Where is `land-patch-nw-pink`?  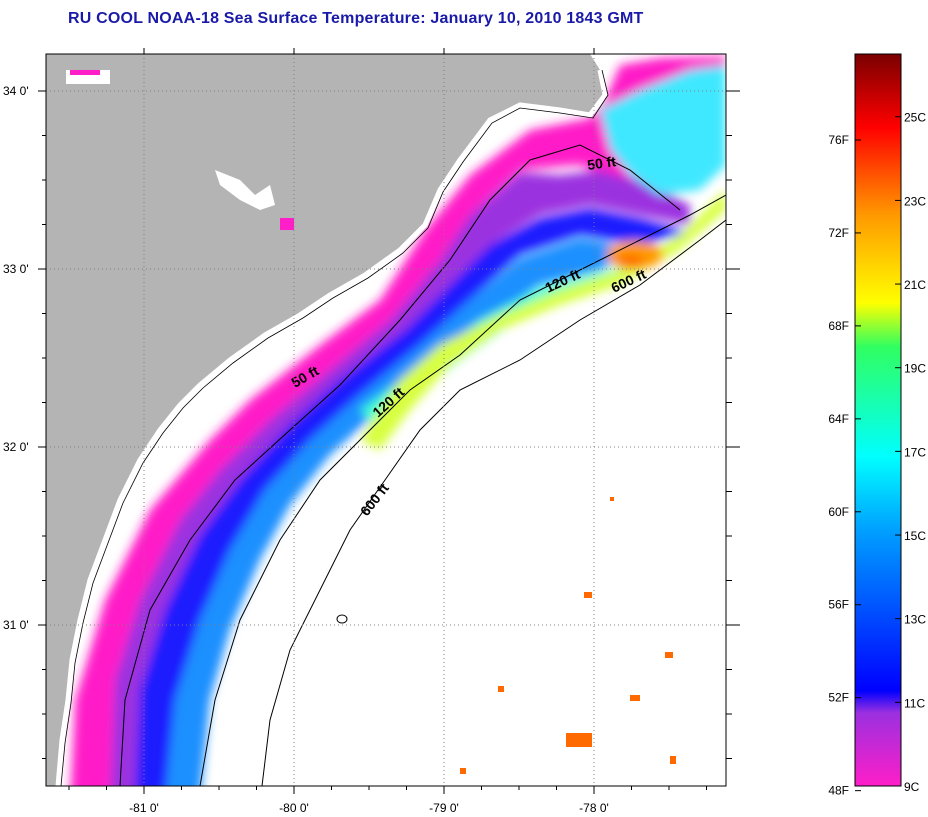 land-patch-nw-pink is located at coordinates (85, 72).